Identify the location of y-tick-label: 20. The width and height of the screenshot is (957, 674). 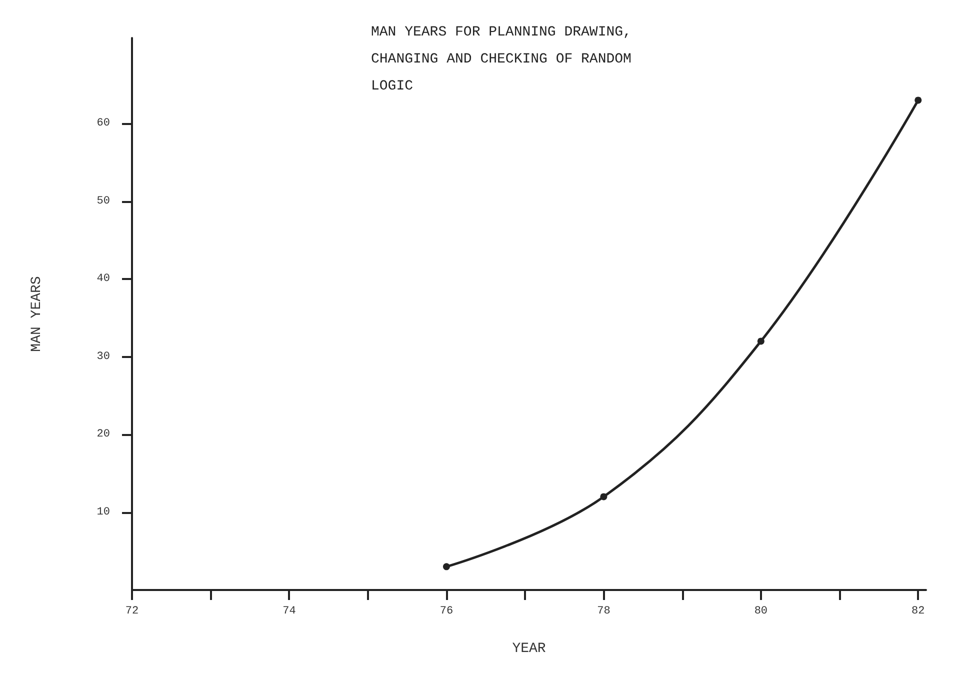
(103, 434).